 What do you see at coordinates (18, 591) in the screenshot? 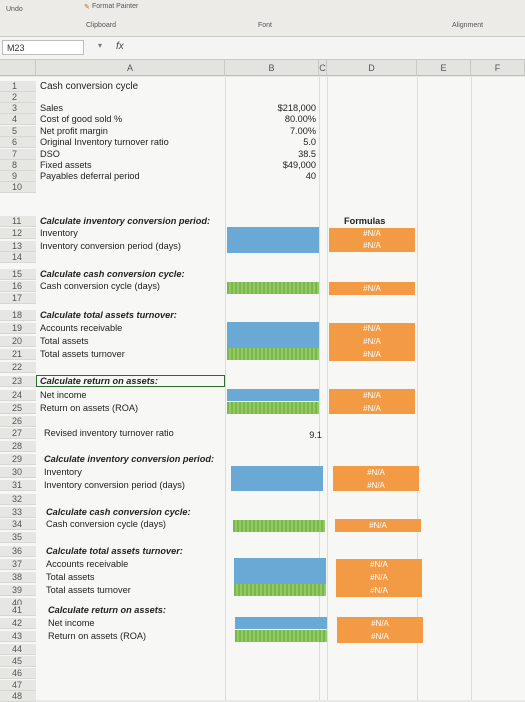
I see `row-header-39: 39` at bounding box center [18, 591].